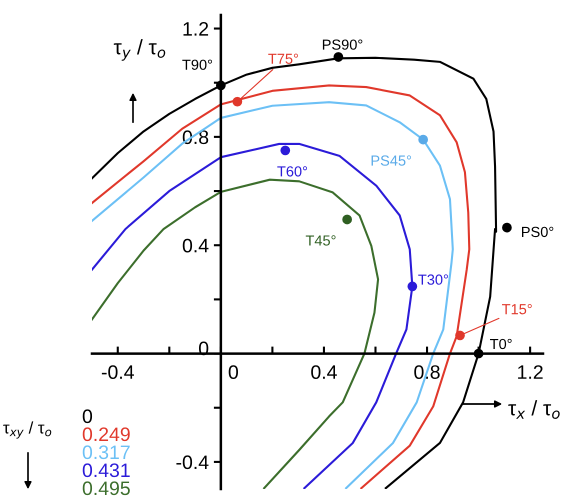 The width and height of the screenshot is (565, 503). I want to click on text: 0.249, so click(106, 434).